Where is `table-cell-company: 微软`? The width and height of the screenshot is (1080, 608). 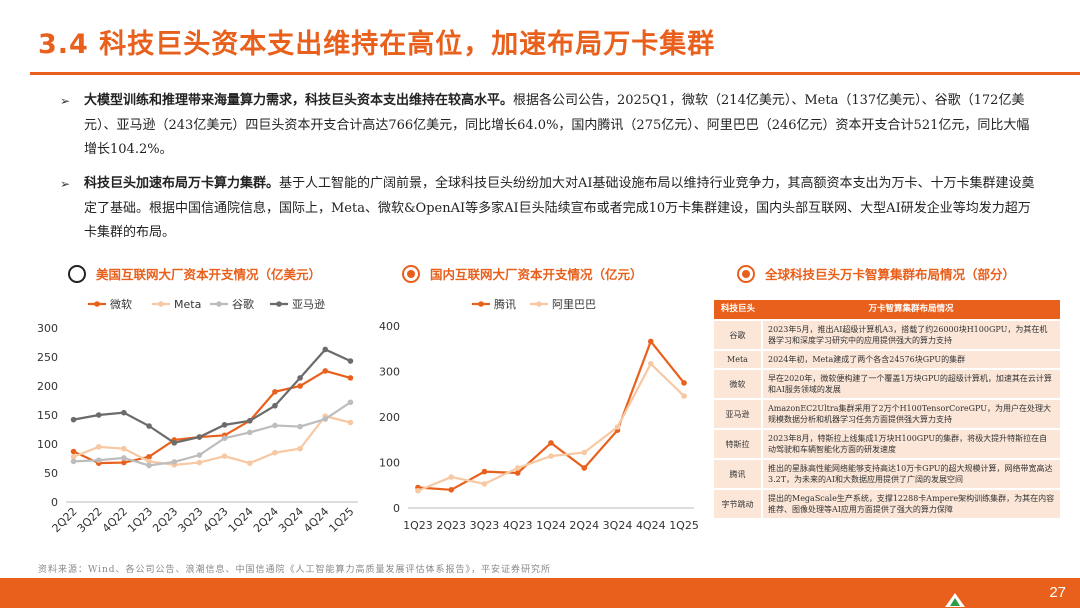 table-cell-company: 微软 is located at coordinates (738, 383).